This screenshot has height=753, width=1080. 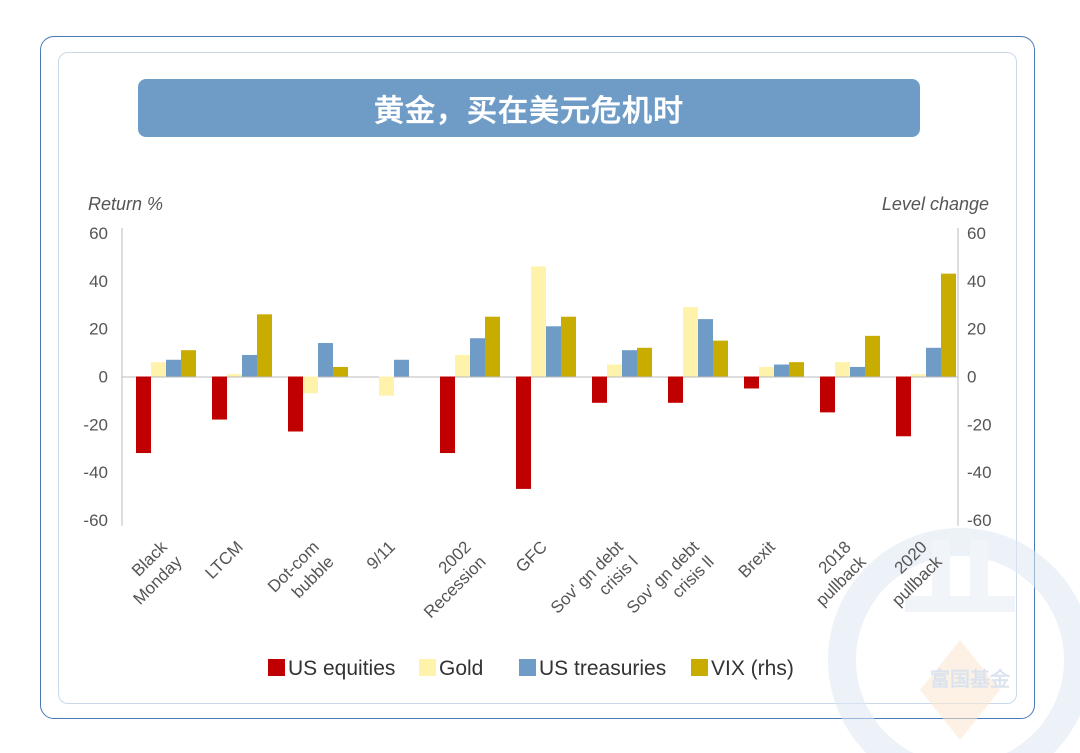 What do you see at coordinates (95, 377) in the screenshot?
I see `left-ticks: 60 40 20 0 -20 -40 -60` at bounding box center [95, 377].